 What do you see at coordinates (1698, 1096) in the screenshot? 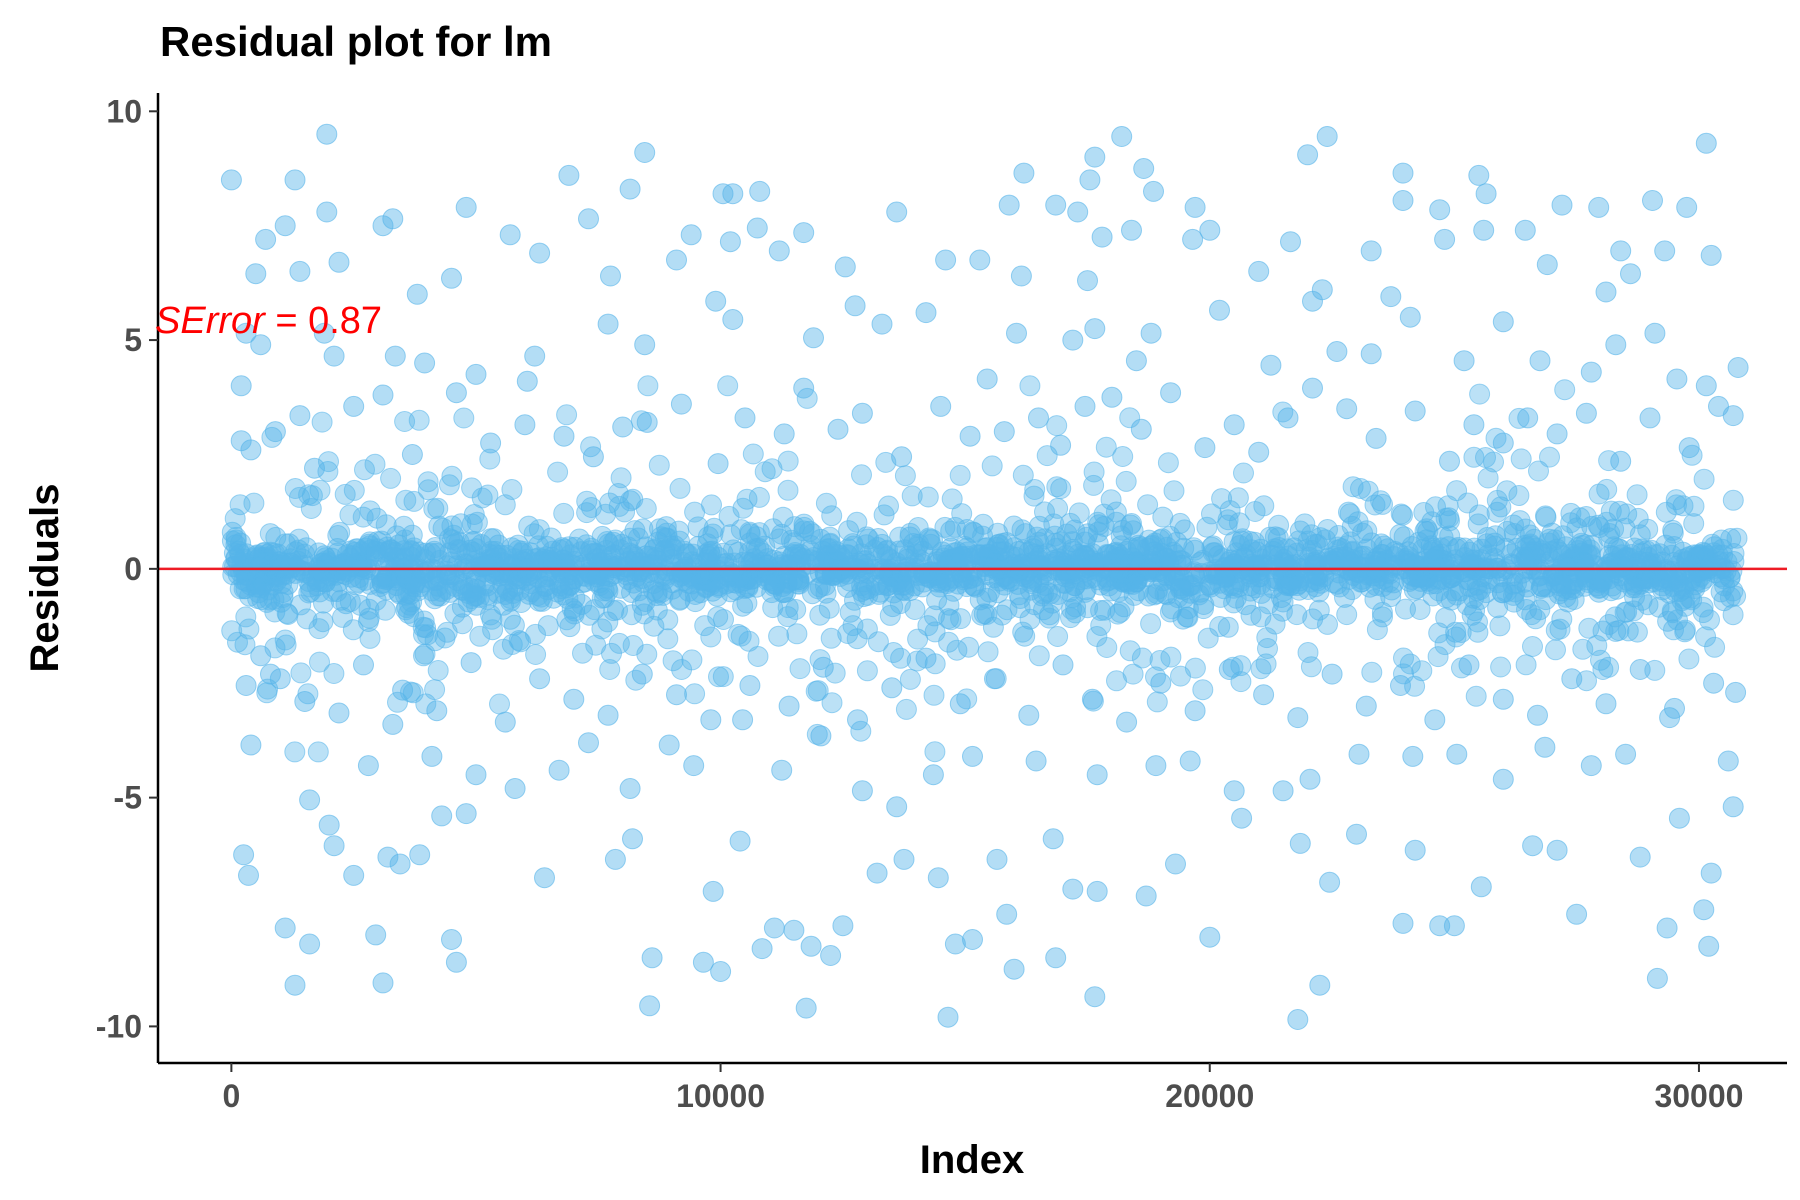
I see `x-tick-label: 30000` at bounding box center [1698, 1096].